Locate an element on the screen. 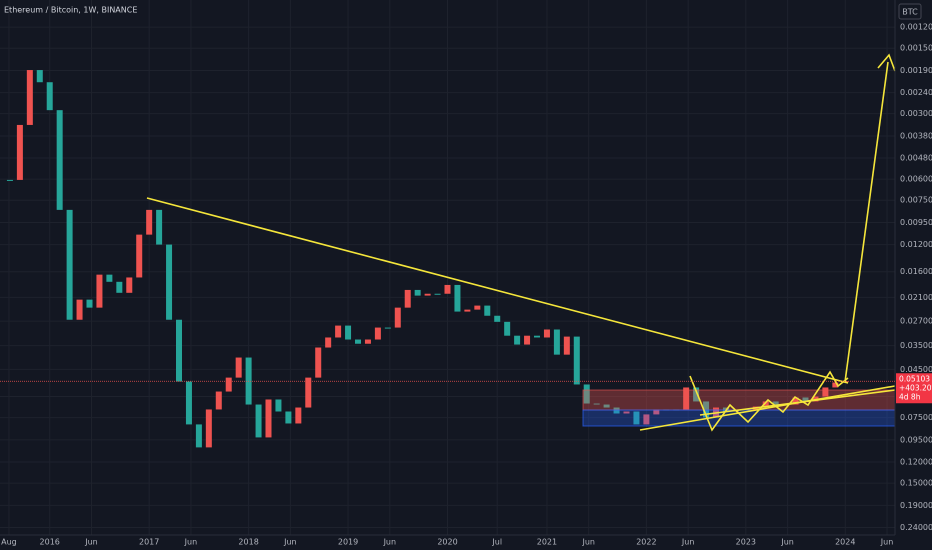 The height and width of the screenshot is (550, 932). x-tick-label: 2018 is located at coordinates (248, 542).